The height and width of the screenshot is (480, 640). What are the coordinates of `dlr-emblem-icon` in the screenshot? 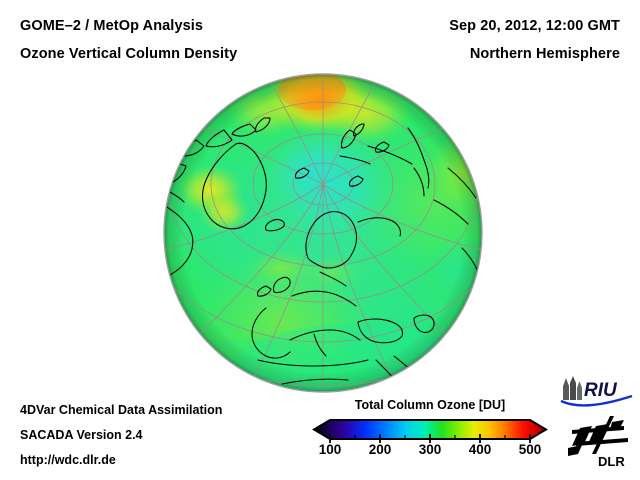 It's located at (598, 436).